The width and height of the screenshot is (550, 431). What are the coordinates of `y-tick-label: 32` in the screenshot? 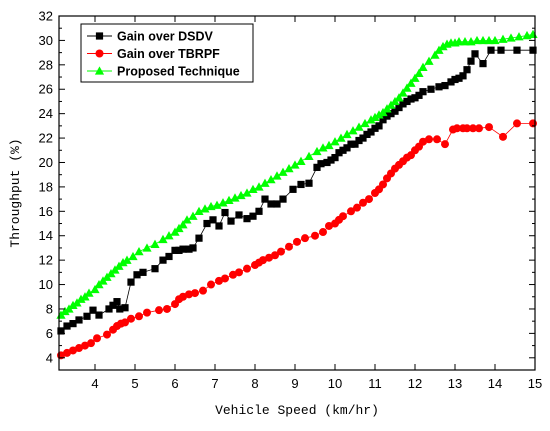 It's located at (46, 16).